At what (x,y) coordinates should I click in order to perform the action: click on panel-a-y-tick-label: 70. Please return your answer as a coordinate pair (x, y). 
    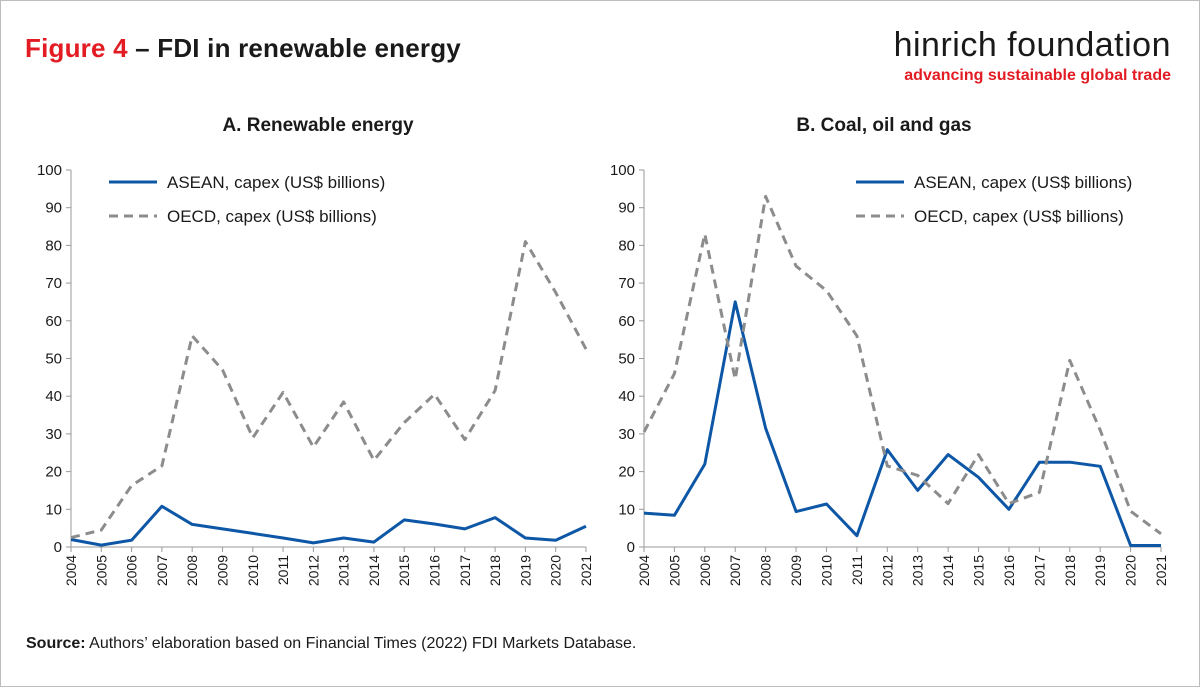
    Looking at the image, I should click on (53, 283).